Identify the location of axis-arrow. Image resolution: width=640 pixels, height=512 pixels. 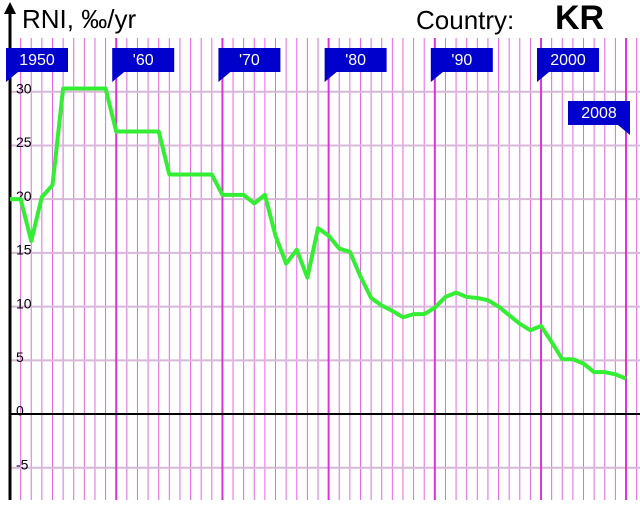
(10, 8).